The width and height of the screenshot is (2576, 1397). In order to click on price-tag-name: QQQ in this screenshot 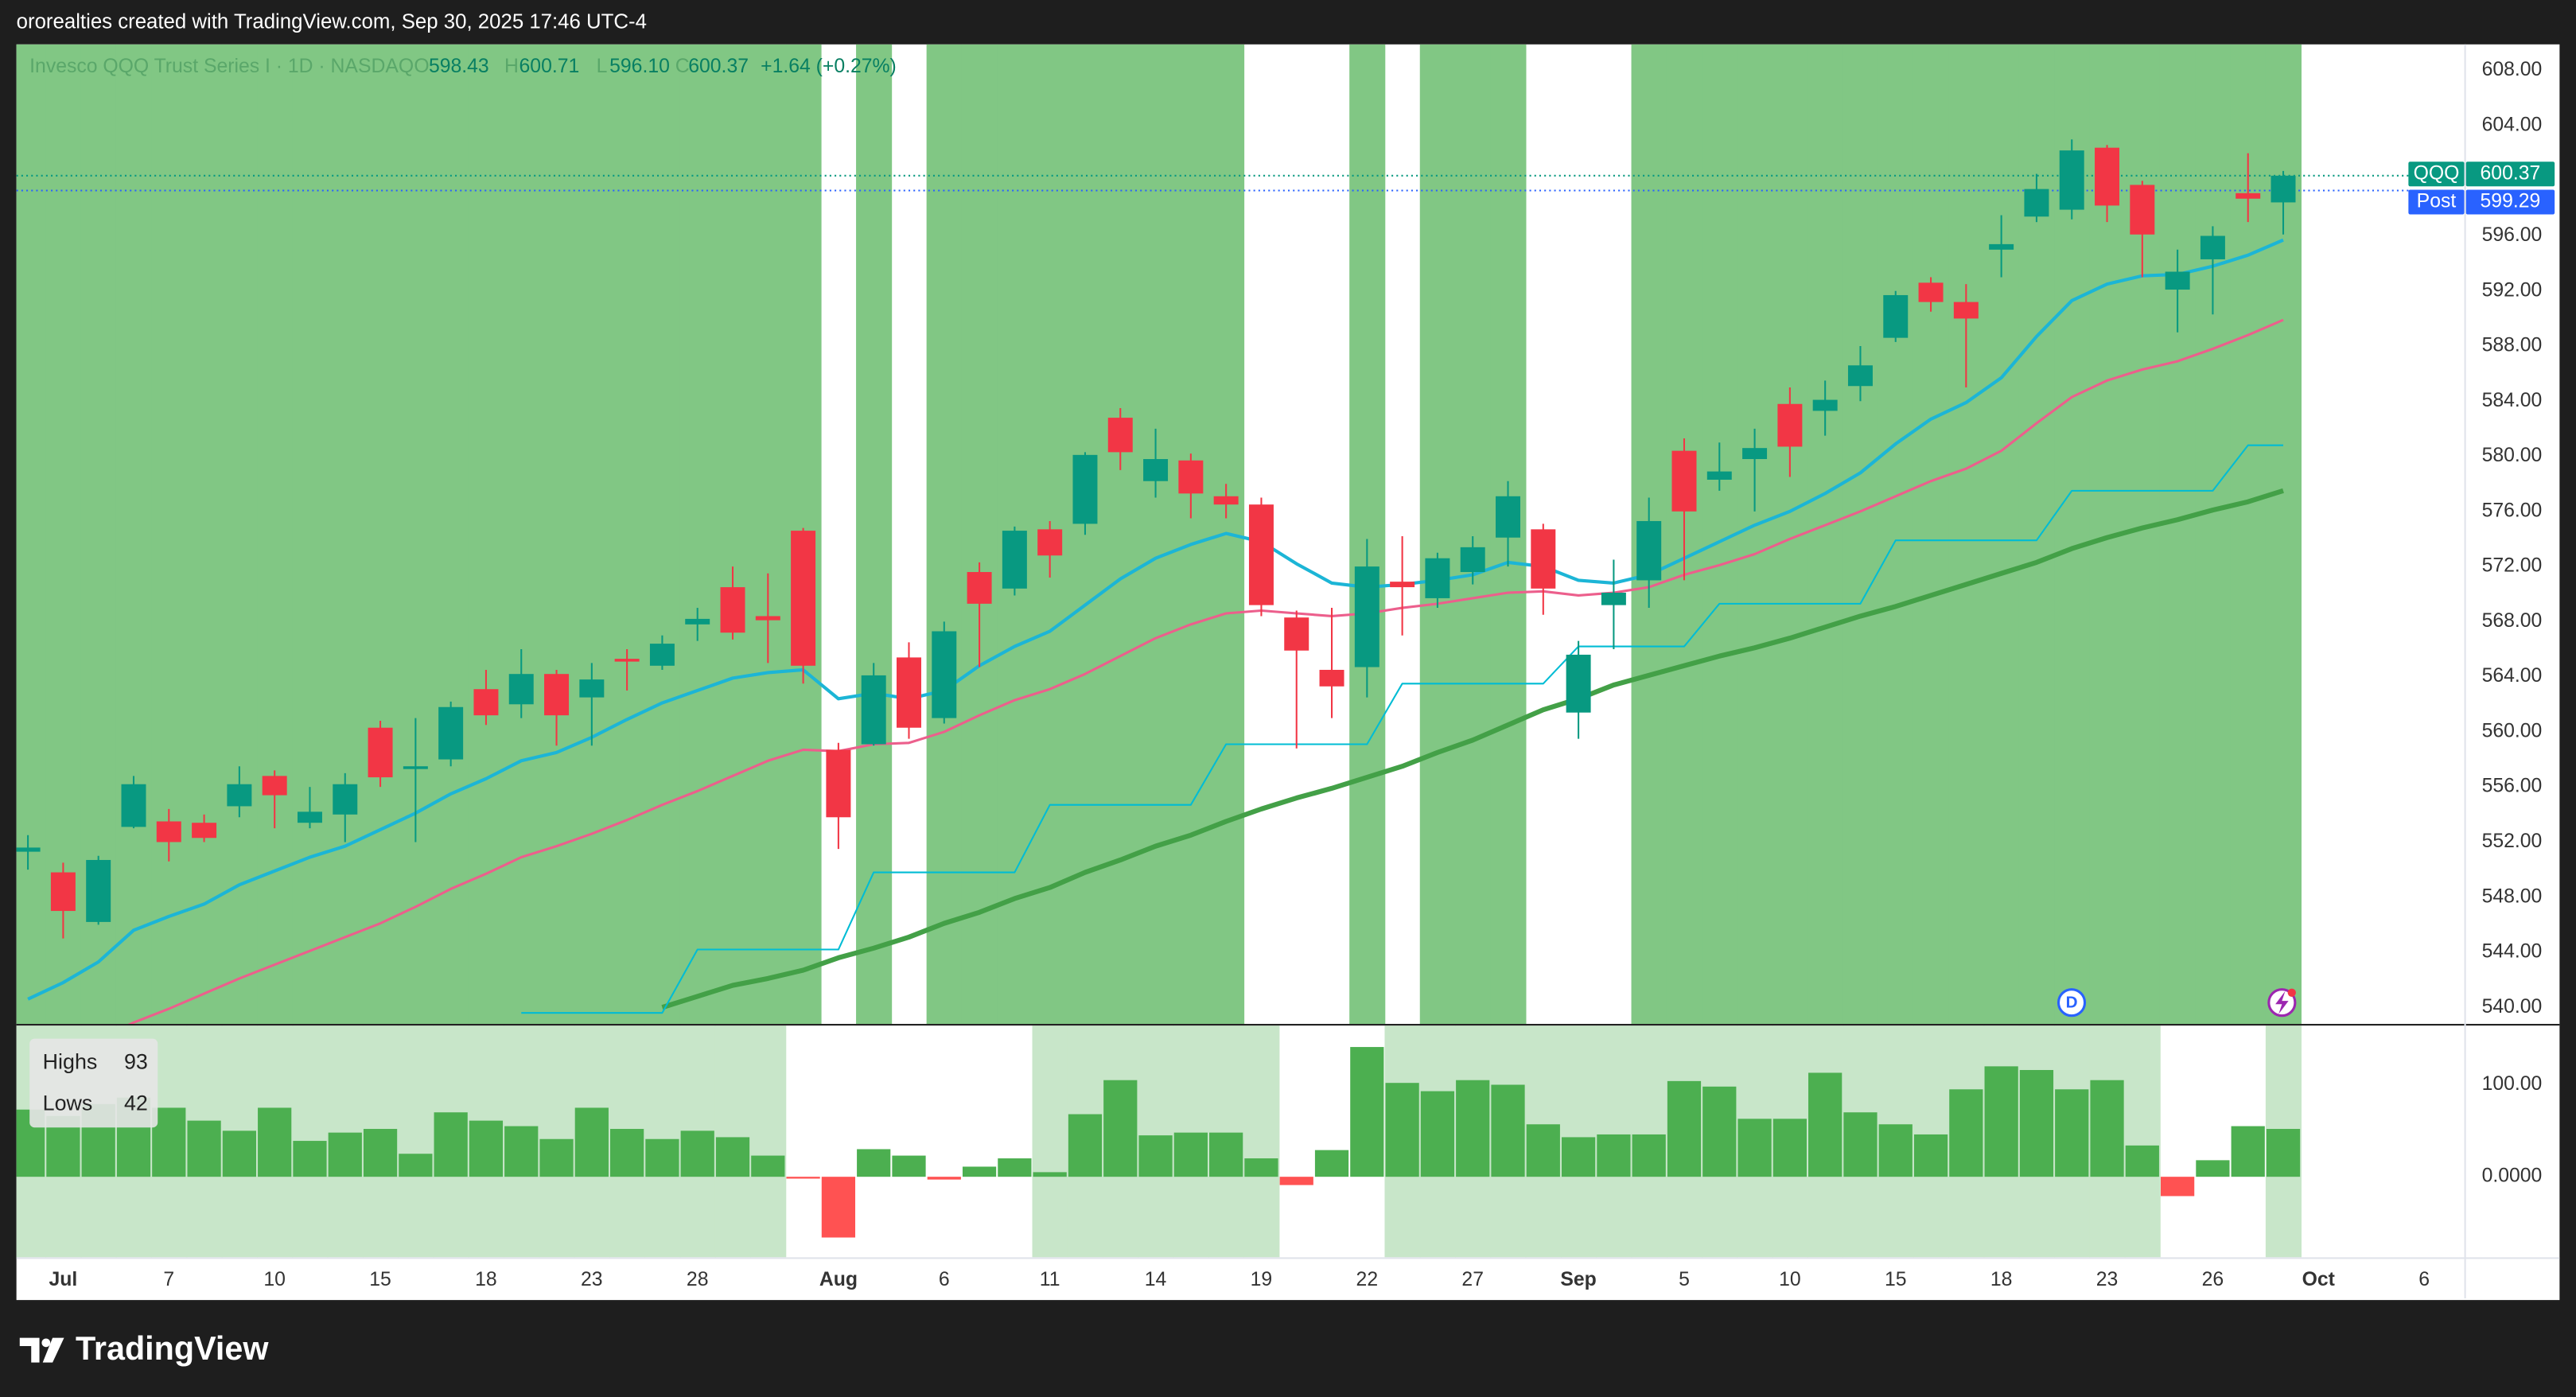, I will do `click(2437, 173)`.